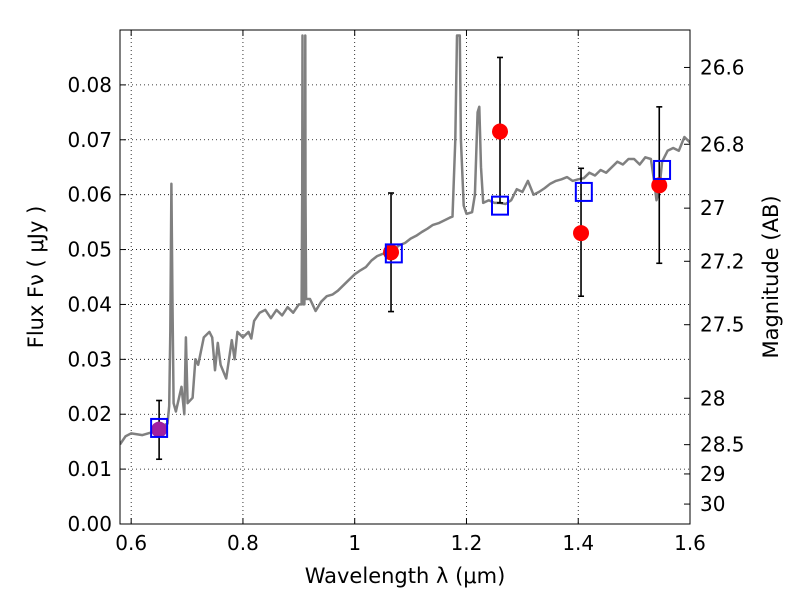  Describe the element at coordinates (722, 445) in the screenshot. I see `magnitude-tick-label: 28.5` at that location.